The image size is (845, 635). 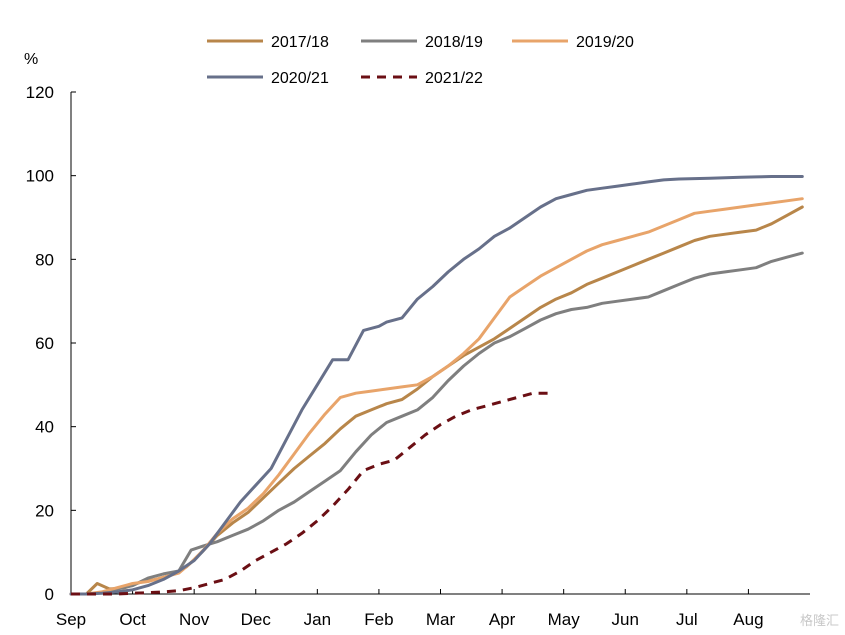 What do you see at coordinates (687, 619) in the screenshot?
I see `x-tick-label: Jul` at bounding box center [687, 619].